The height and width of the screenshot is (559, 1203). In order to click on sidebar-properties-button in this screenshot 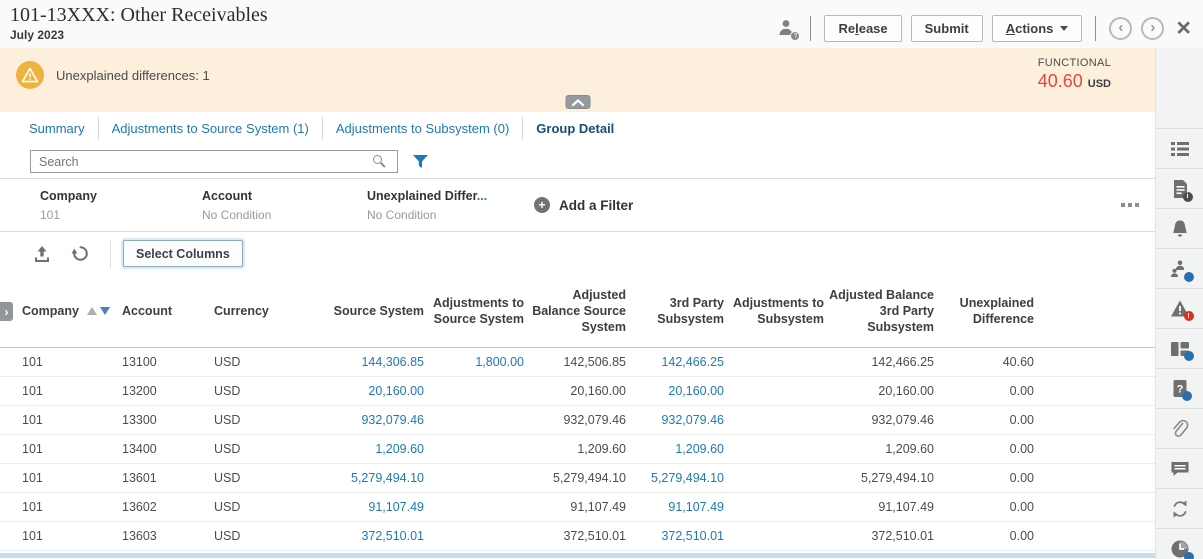, I will do `click(1179, 148)`.